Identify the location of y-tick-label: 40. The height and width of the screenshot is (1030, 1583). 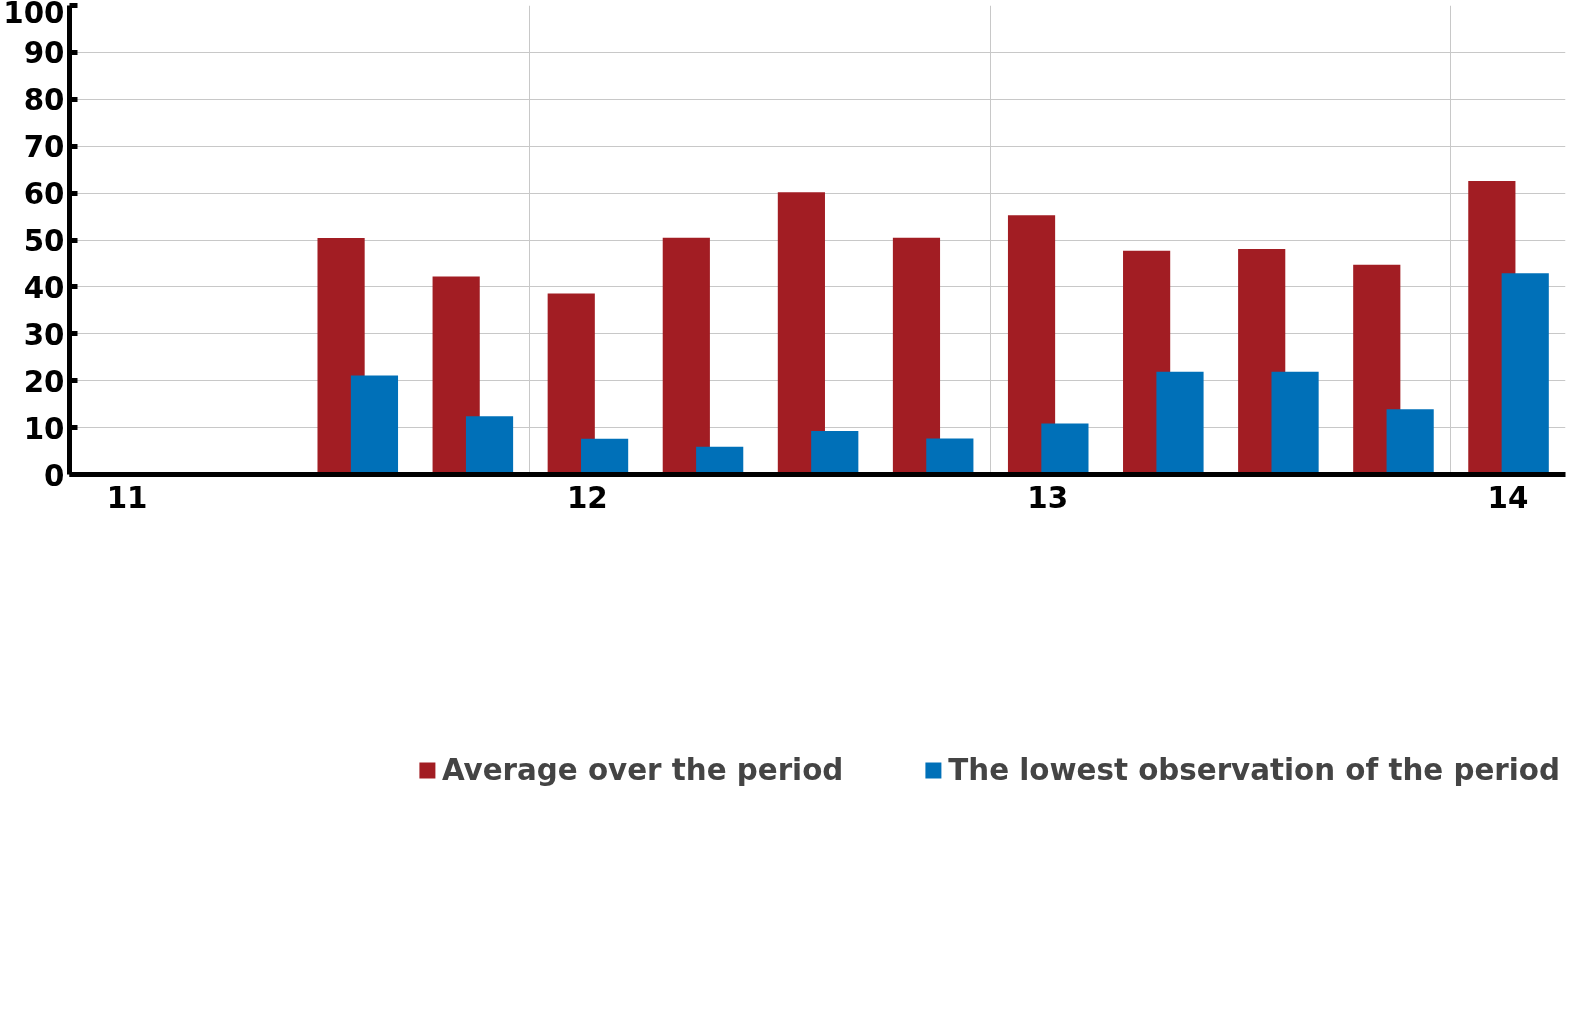
(44, 287).